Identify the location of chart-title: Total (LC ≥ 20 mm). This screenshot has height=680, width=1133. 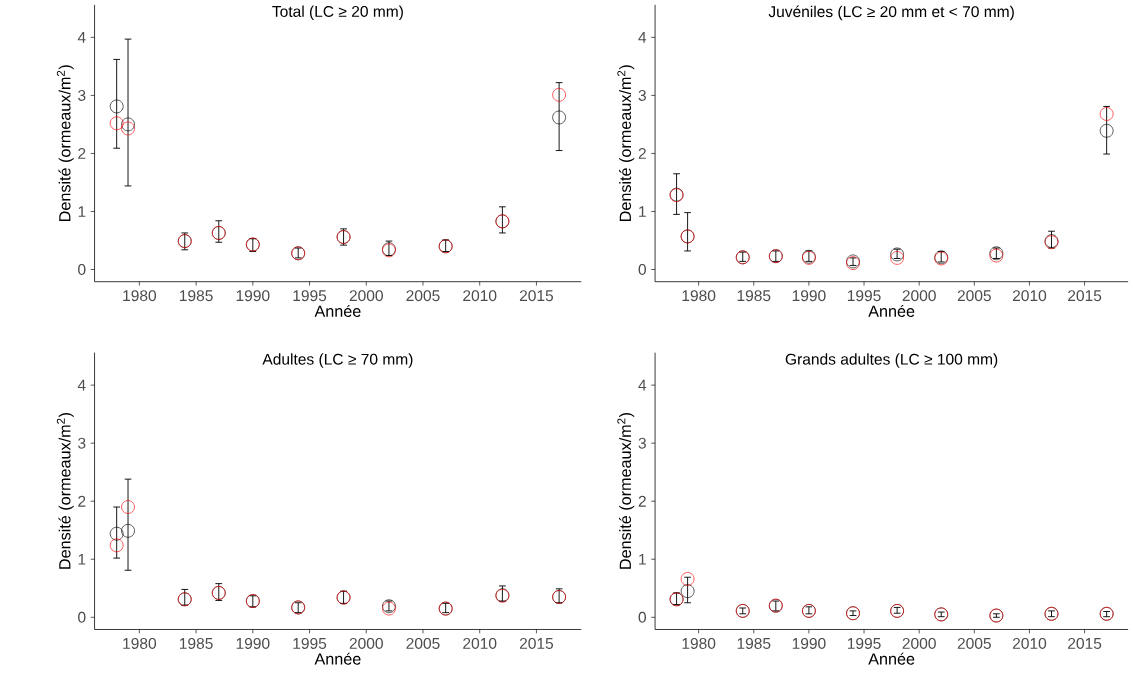
(337, 13).